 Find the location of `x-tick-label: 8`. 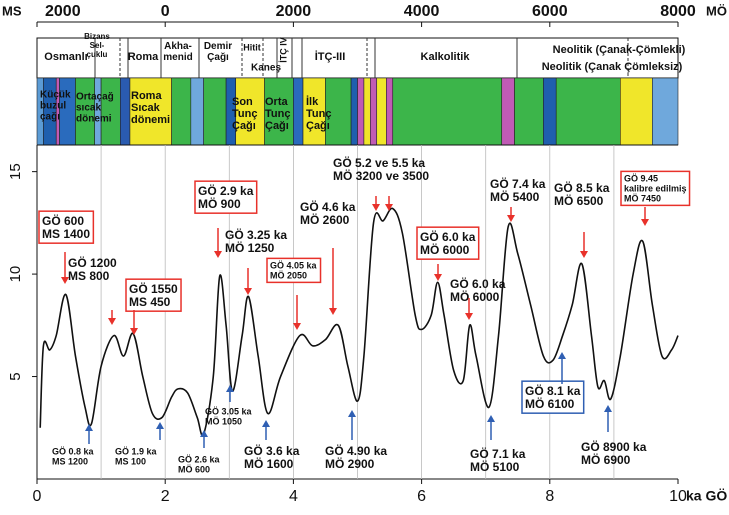

x-tick-label: 8 is located at coordinates (549, 496).